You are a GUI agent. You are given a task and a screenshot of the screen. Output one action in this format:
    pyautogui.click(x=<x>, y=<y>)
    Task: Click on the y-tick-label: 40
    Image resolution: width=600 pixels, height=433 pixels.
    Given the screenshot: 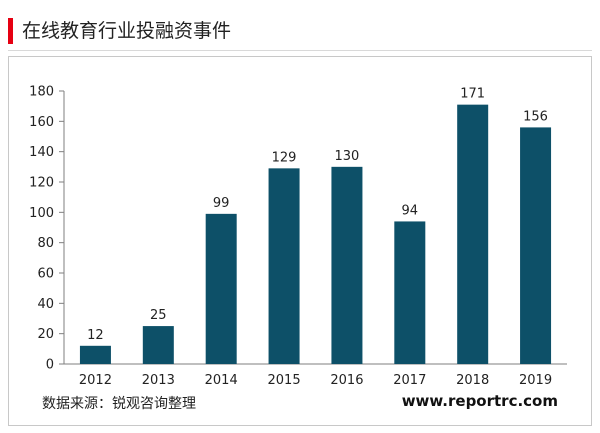 What is the action you would take?
    pyautogui.click(x=45, y=304)
    